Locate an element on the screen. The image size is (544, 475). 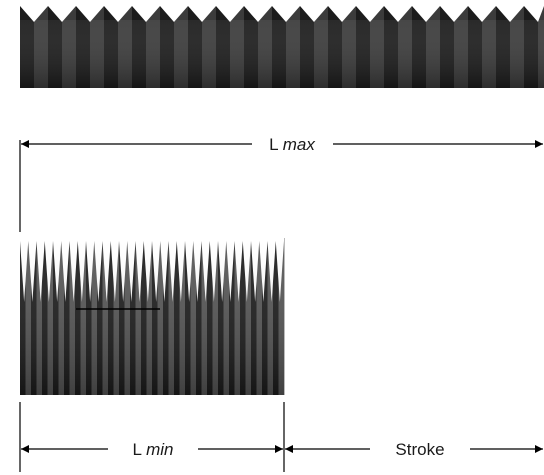
l-min-label: L min is located at coordinates (153, 449).